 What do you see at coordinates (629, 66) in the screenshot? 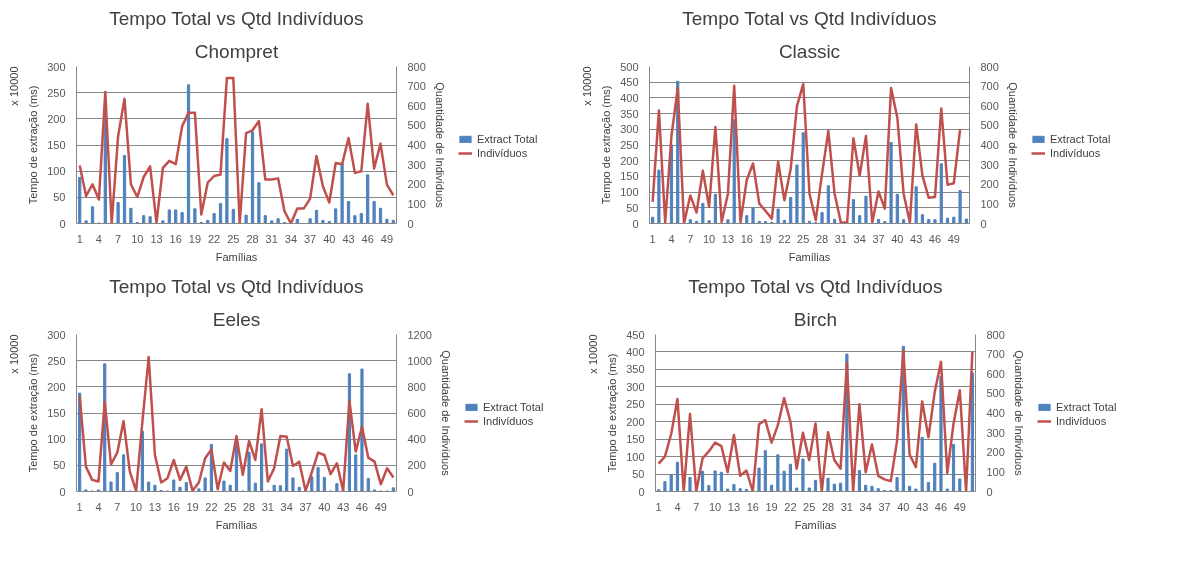
I see `y-tick-label: 500` at bounding box center [629, 66].